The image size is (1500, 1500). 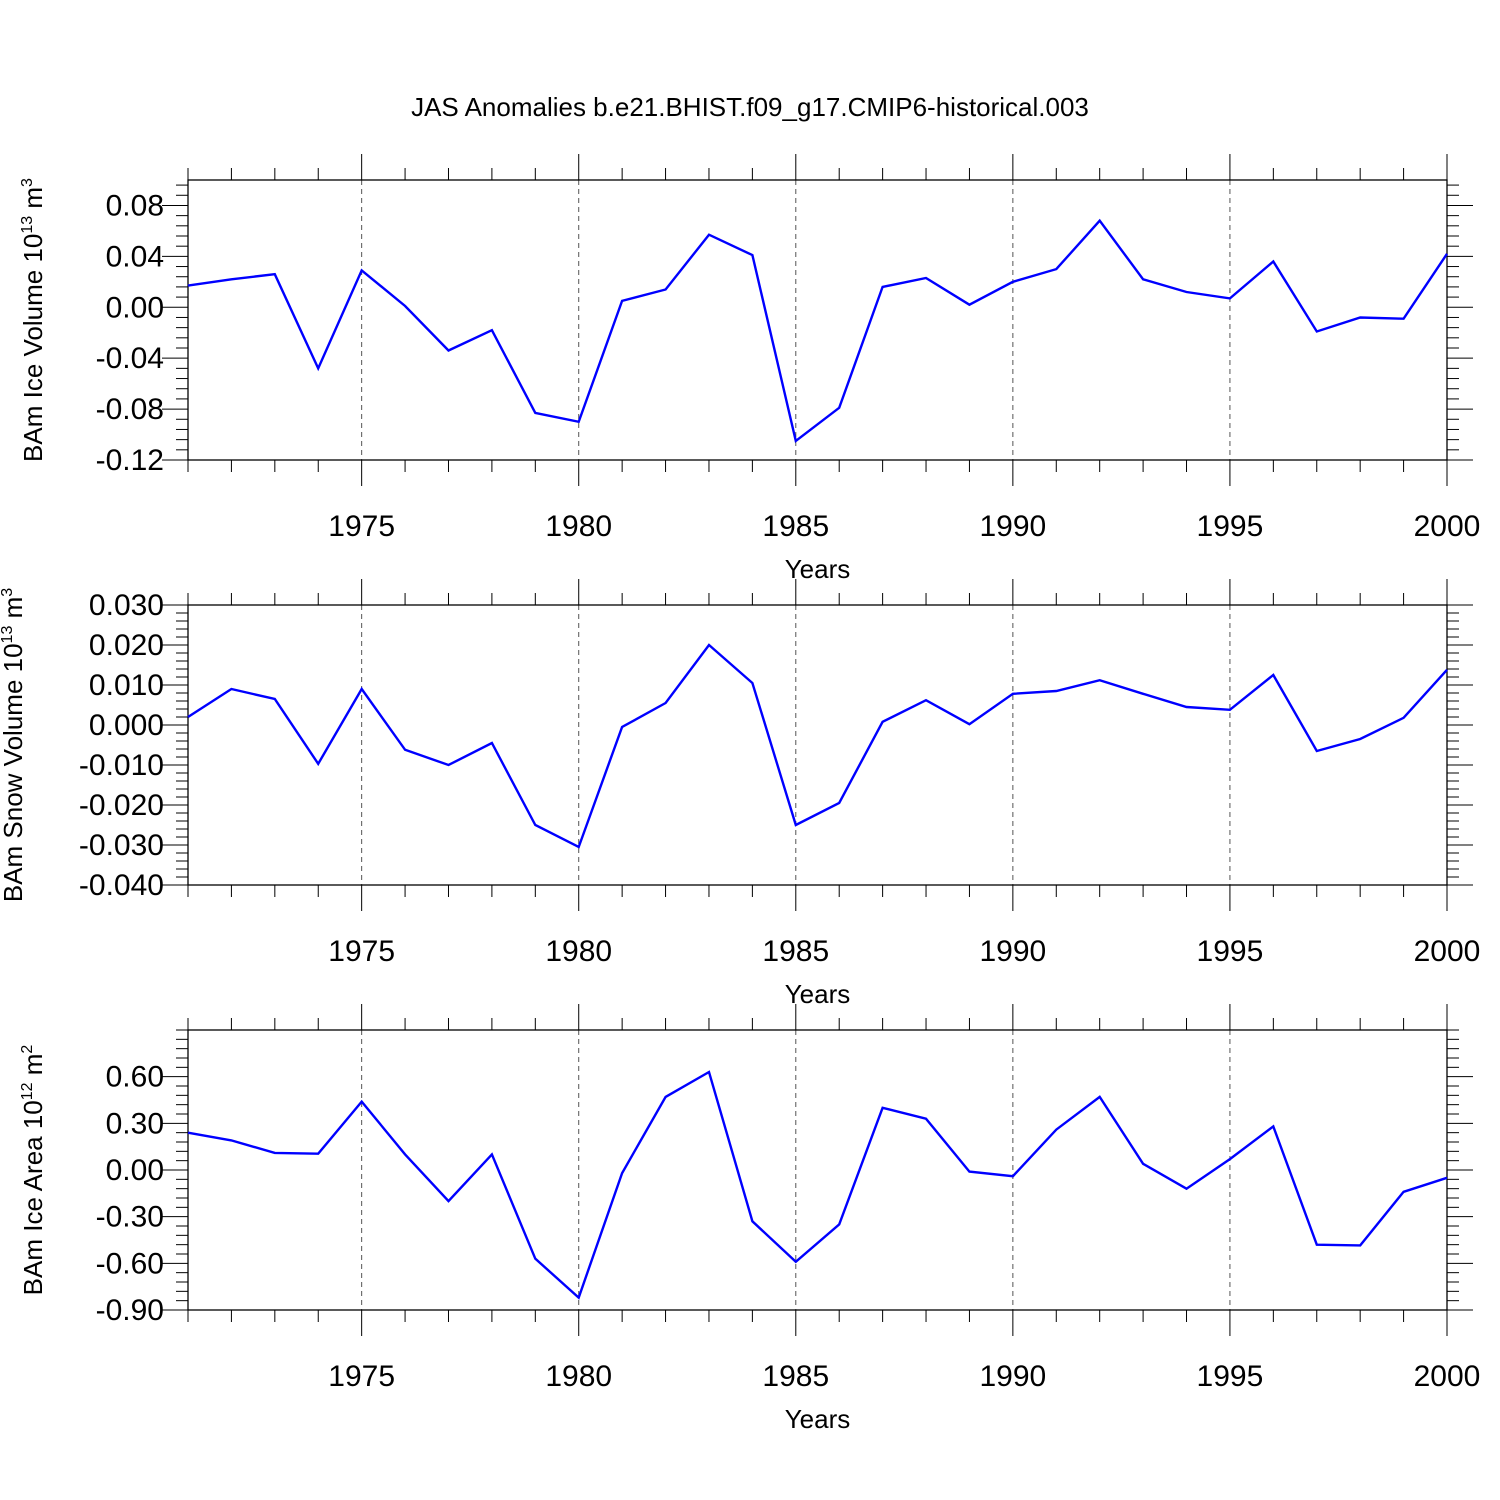 I want to click on y-tick-label: -0.040, so click(x=121, y=885).